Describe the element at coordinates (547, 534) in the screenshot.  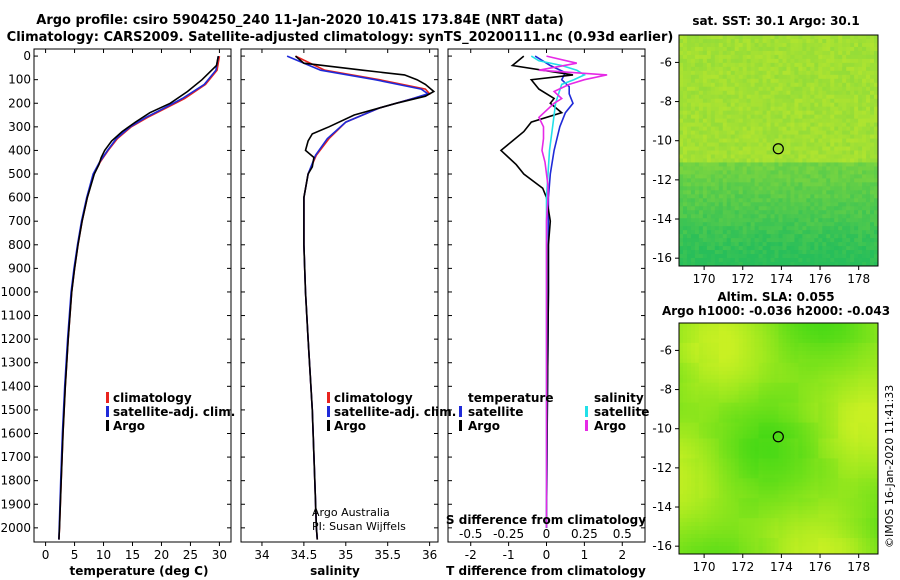
I see `x-top-tick-label: 0` at that location.